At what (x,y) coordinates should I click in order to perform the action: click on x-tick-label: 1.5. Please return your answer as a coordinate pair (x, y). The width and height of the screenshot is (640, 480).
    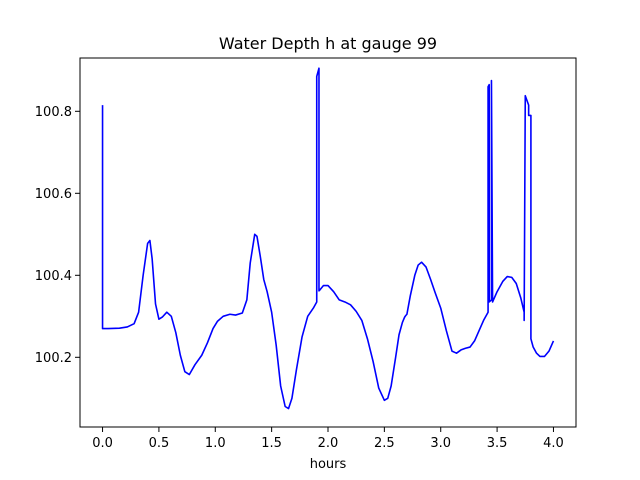
    Looking at the image, I should click on (271, 443).